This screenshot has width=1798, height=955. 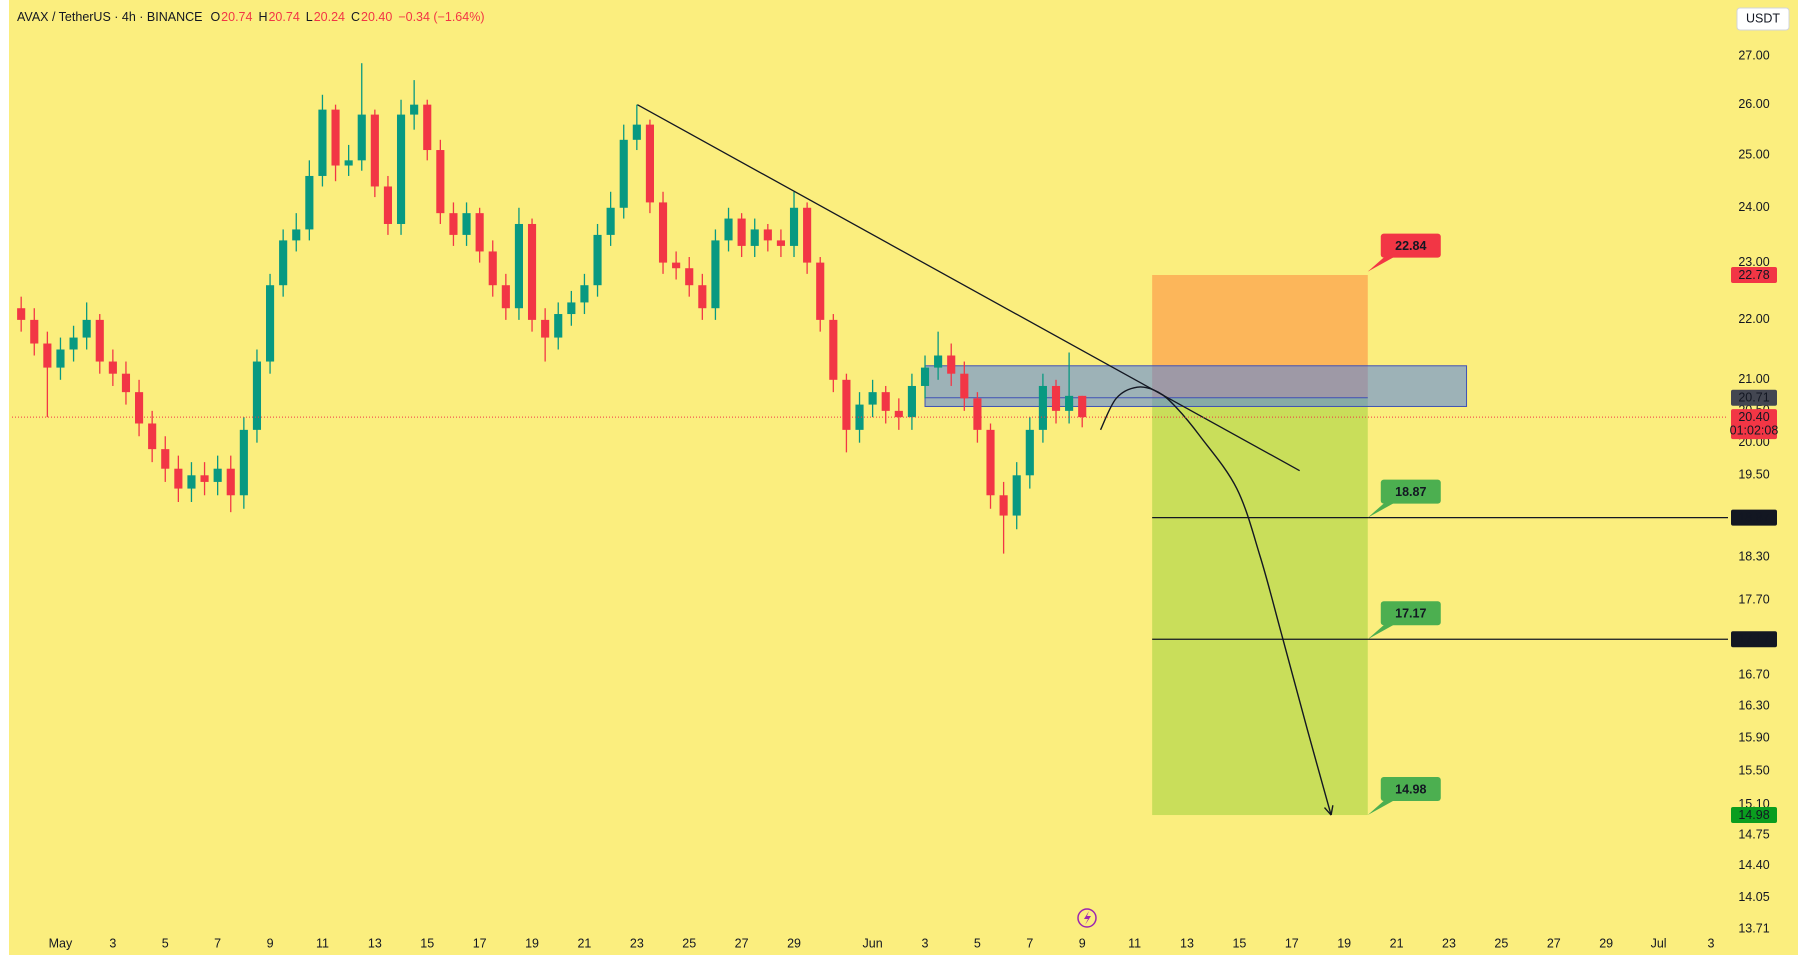 What do you see at coordinates (1753, 834) in the screenshot?
I see `y-tick-label: 14.75` at bounding box center [1753, 834].